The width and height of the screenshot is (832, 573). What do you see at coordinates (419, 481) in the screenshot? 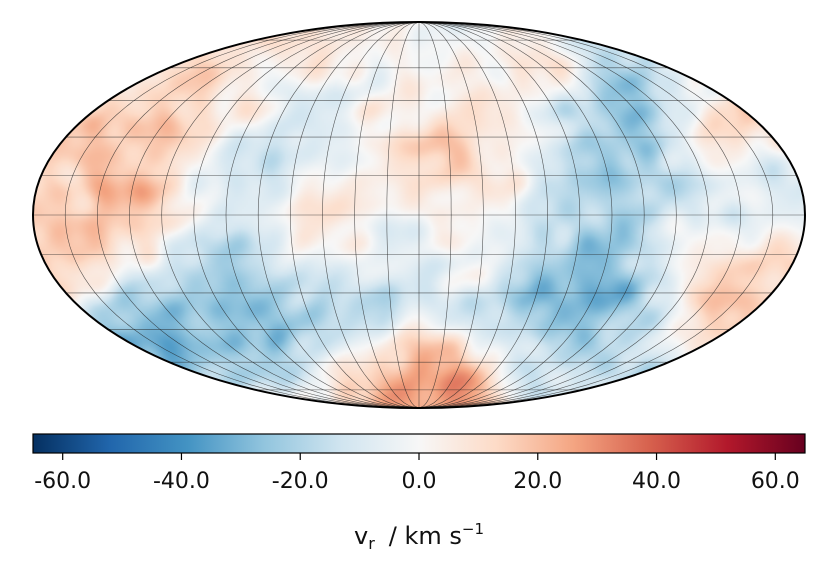
I see `colorbar-tick-label: 0.0` at bounding box center [419, 481].